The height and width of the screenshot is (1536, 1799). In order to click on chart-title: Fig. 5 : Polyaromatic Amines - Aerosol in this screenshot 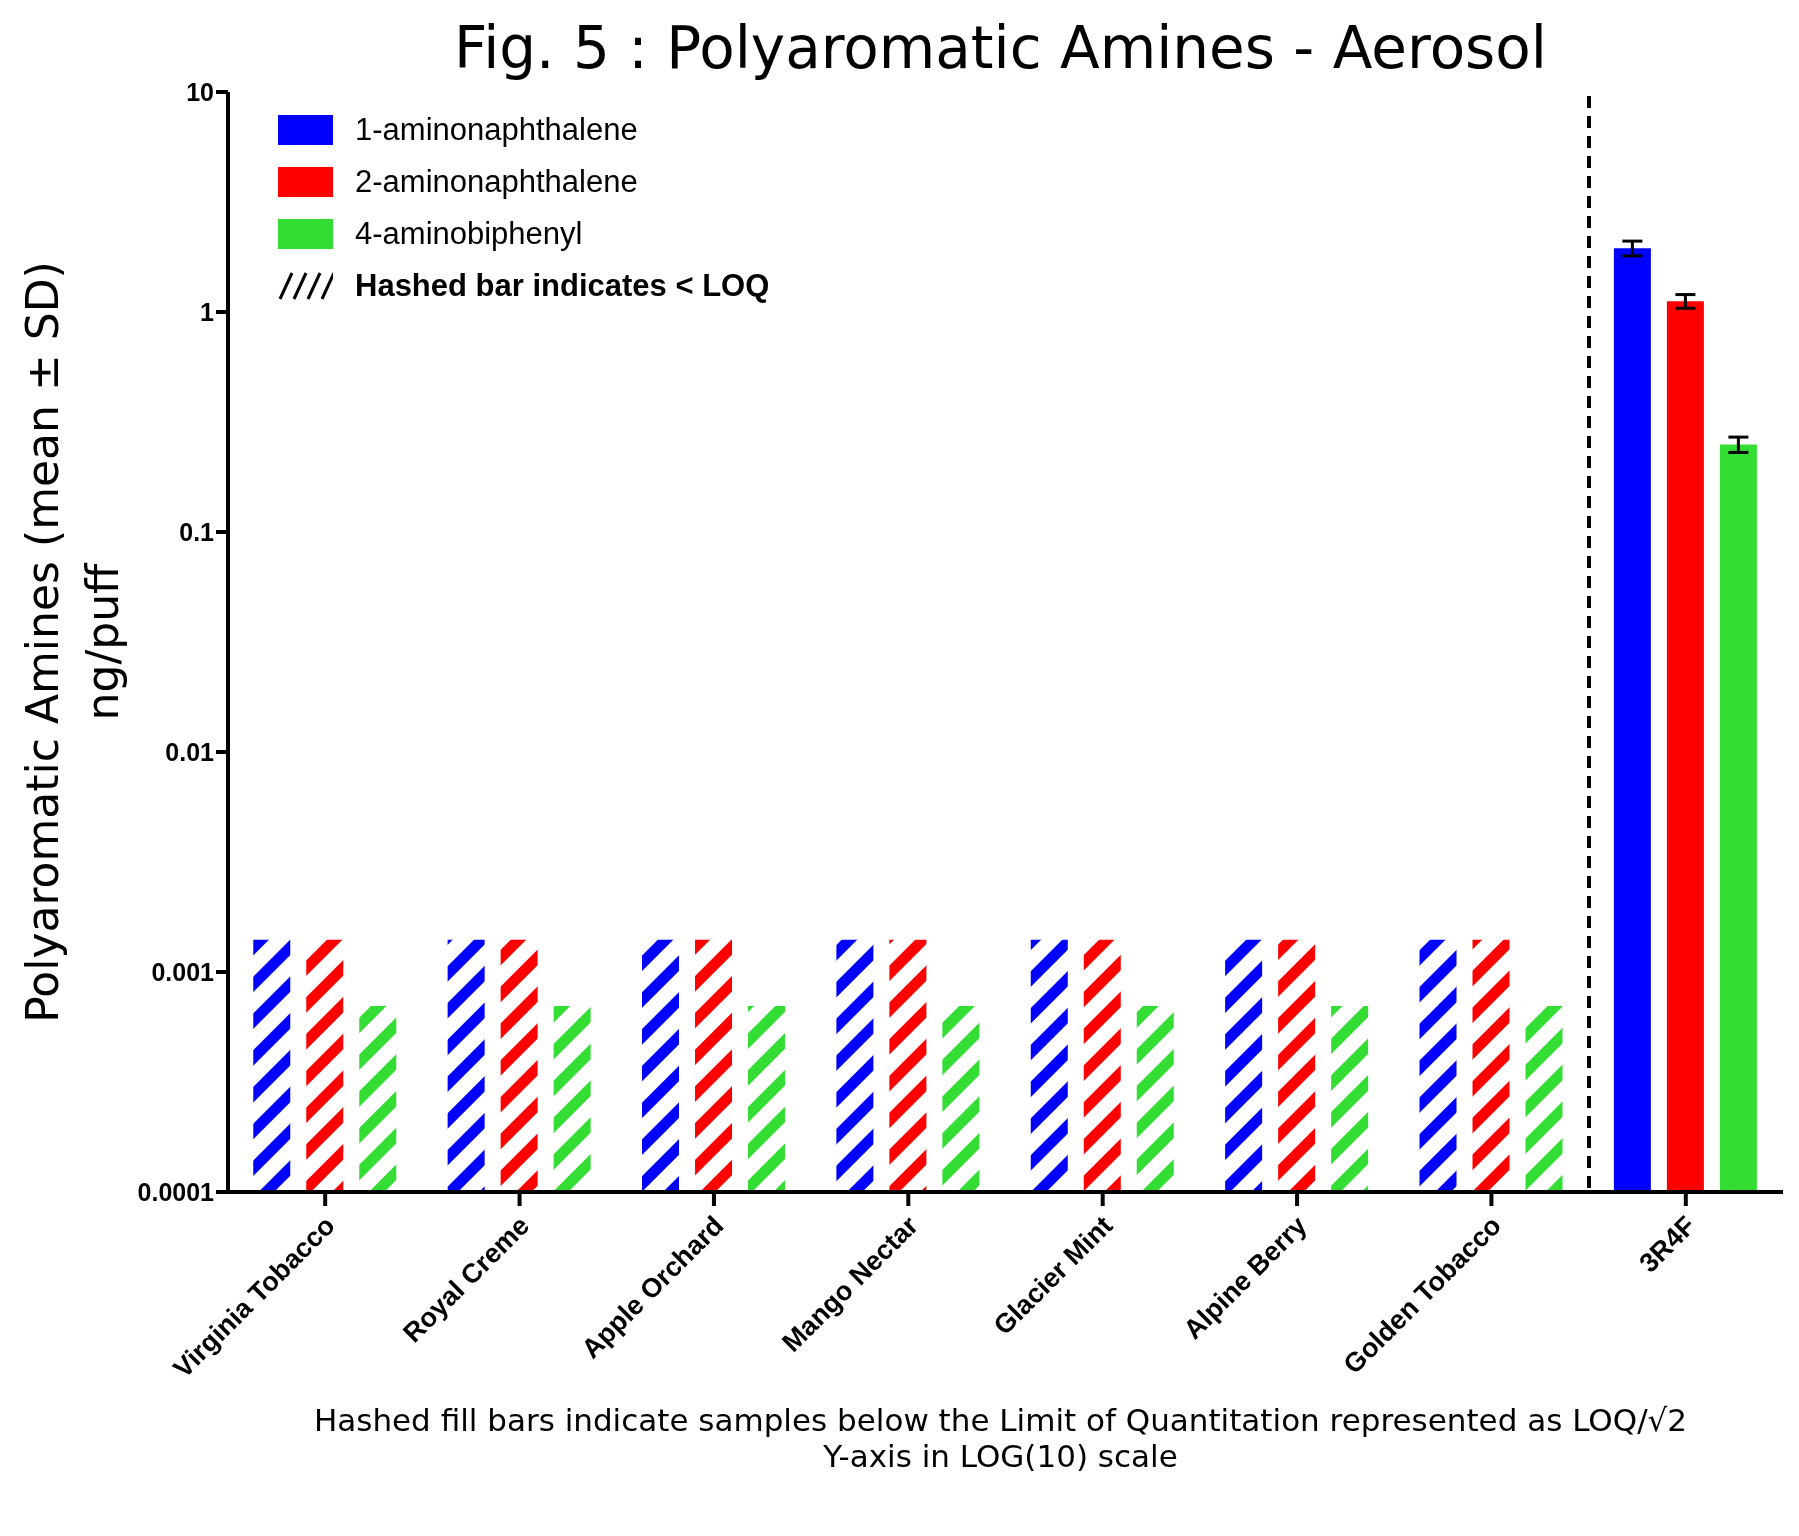, I will do `click(1000, 48)`.